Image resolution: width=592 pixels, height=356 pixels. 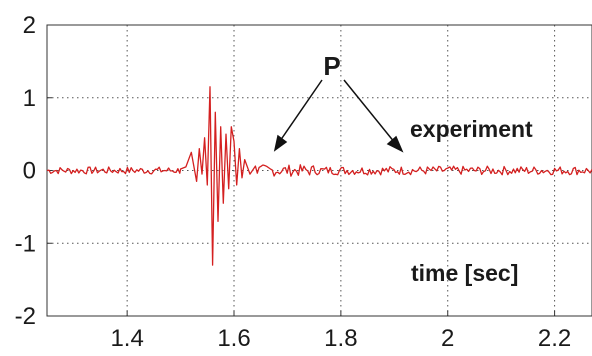 I want to click on y-tick-label: -2, so click(x=25, y=316).